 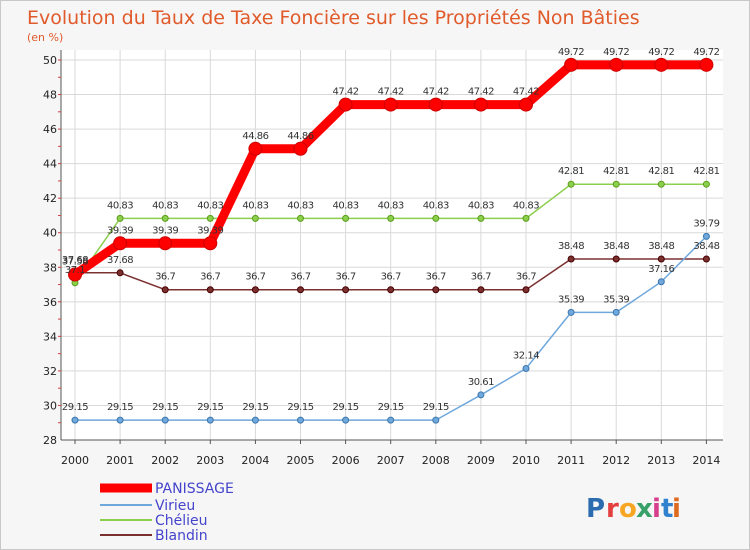 I want to click on logo-letter: P, so click(x=595, y=509).